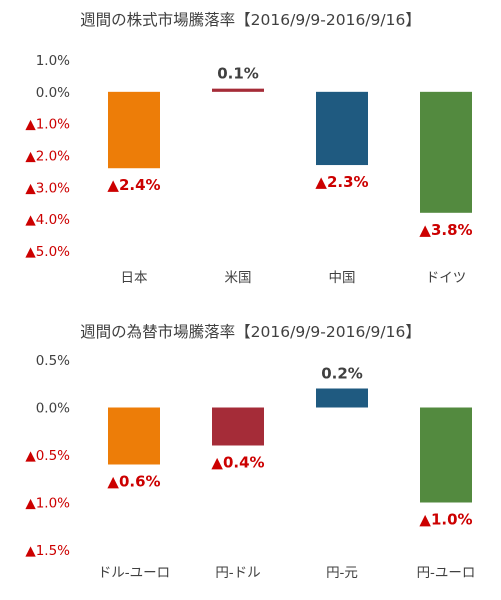 This screenshot has height=600, width=501. I want to click on chart-title-stock: 週間の株式市場騰落率【2016/9/9-2016/9/16】, so click(250, 20).